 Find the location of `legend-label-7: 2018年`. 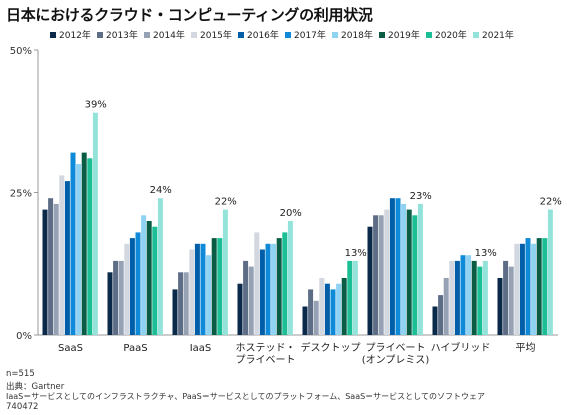

legend-label-7: 2018年 is located at coordinates (357, 35).